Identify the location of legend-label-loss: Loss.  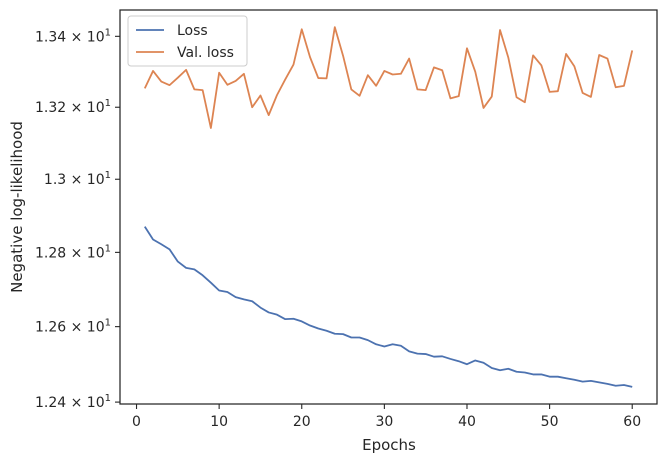
(192, 31).